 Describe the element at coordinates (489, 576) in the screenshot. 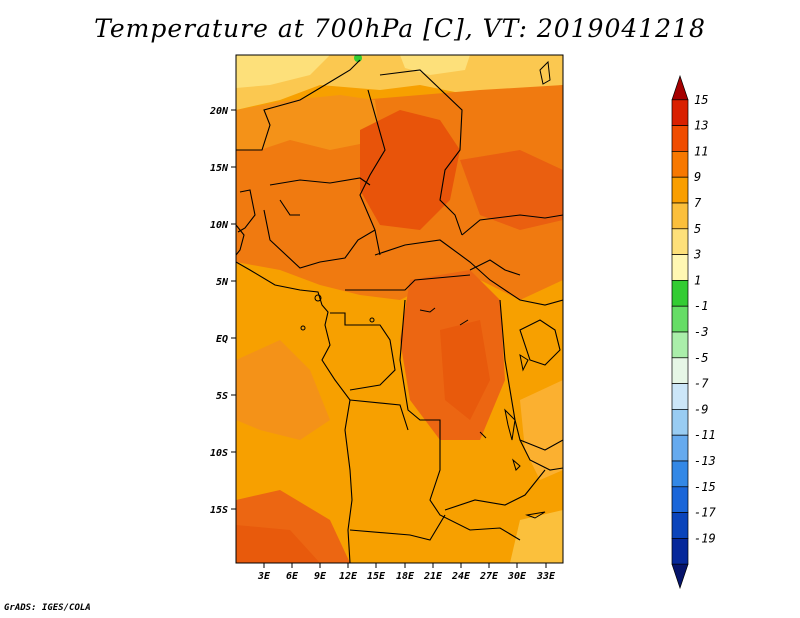

I see `lon-label: 27E` at that location.